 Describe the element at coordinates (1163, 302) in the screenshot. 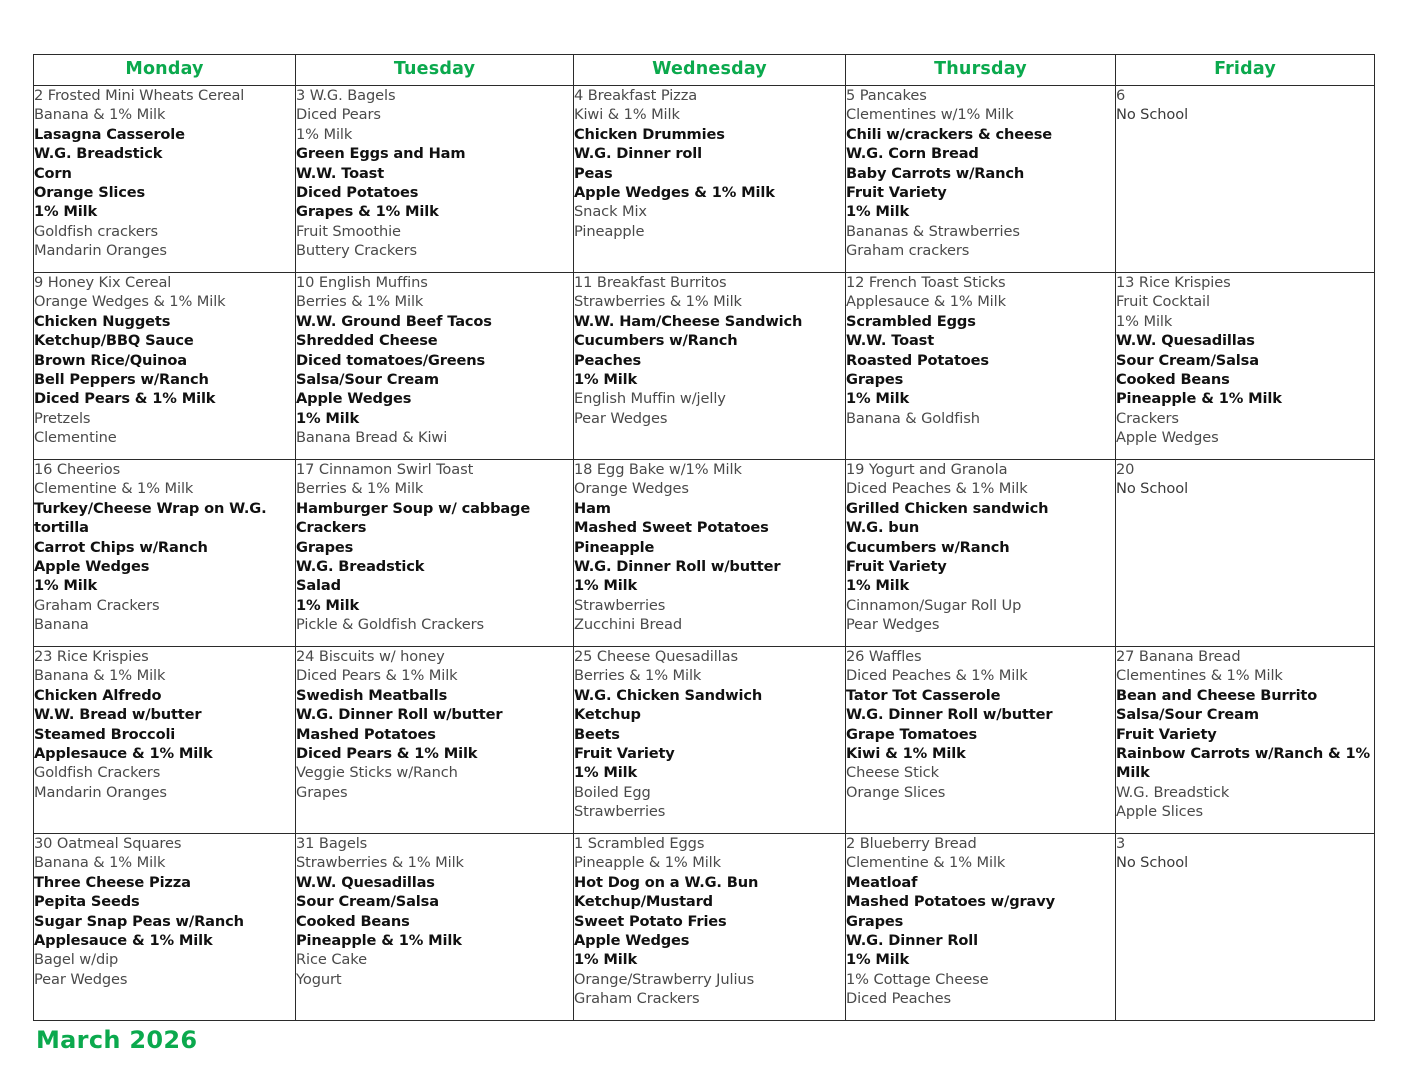

I see `menu-item: Fruit Cocktail` at that location.